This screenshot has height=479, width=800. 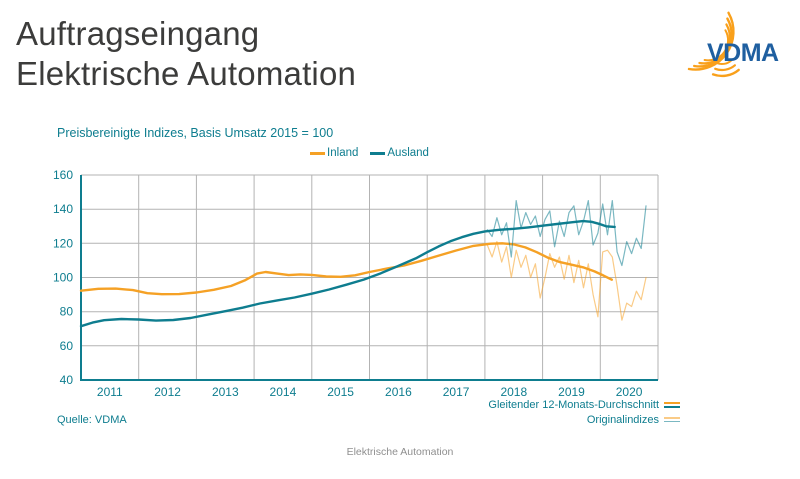 What do you see at coordinates (566, 281) in the screenshot?
I see `series-inland-original` at bounding box center [566, 281].